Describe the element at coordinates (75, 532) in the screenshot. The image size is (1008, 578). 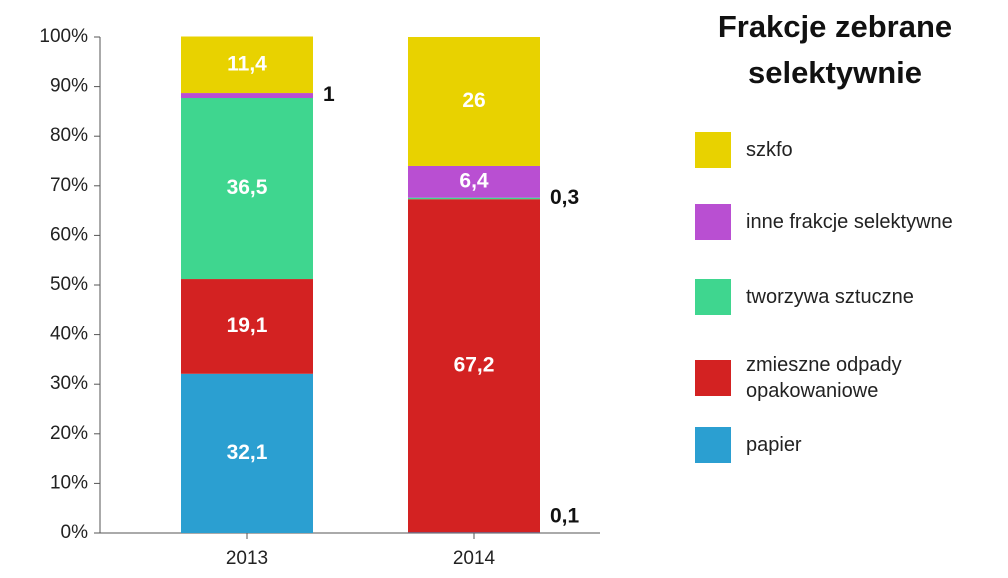
I see `y-tick-label: 0%` at that location.